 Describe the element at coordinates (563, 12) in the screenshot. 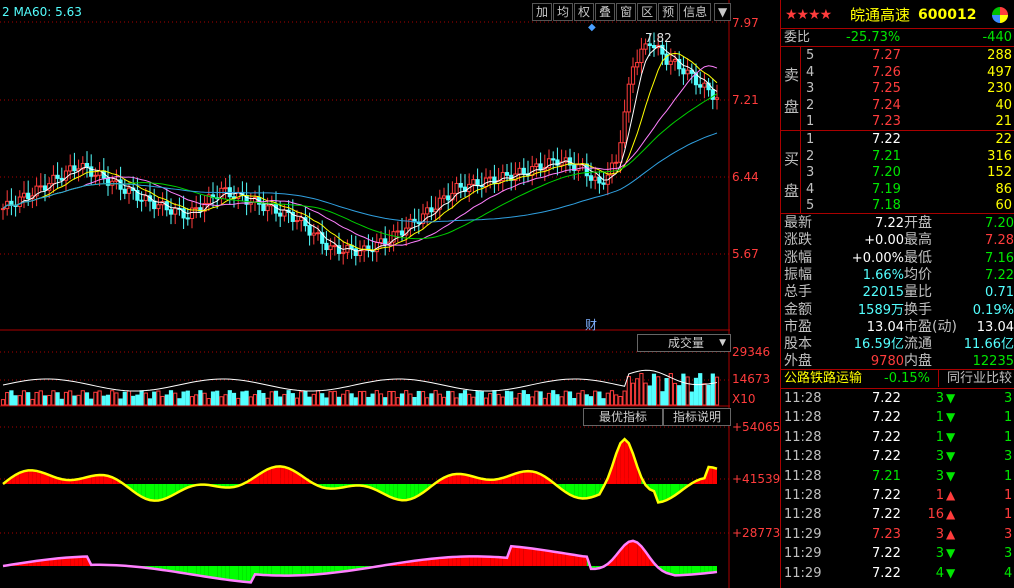

I see `tb-jun-button: 均` at that location.